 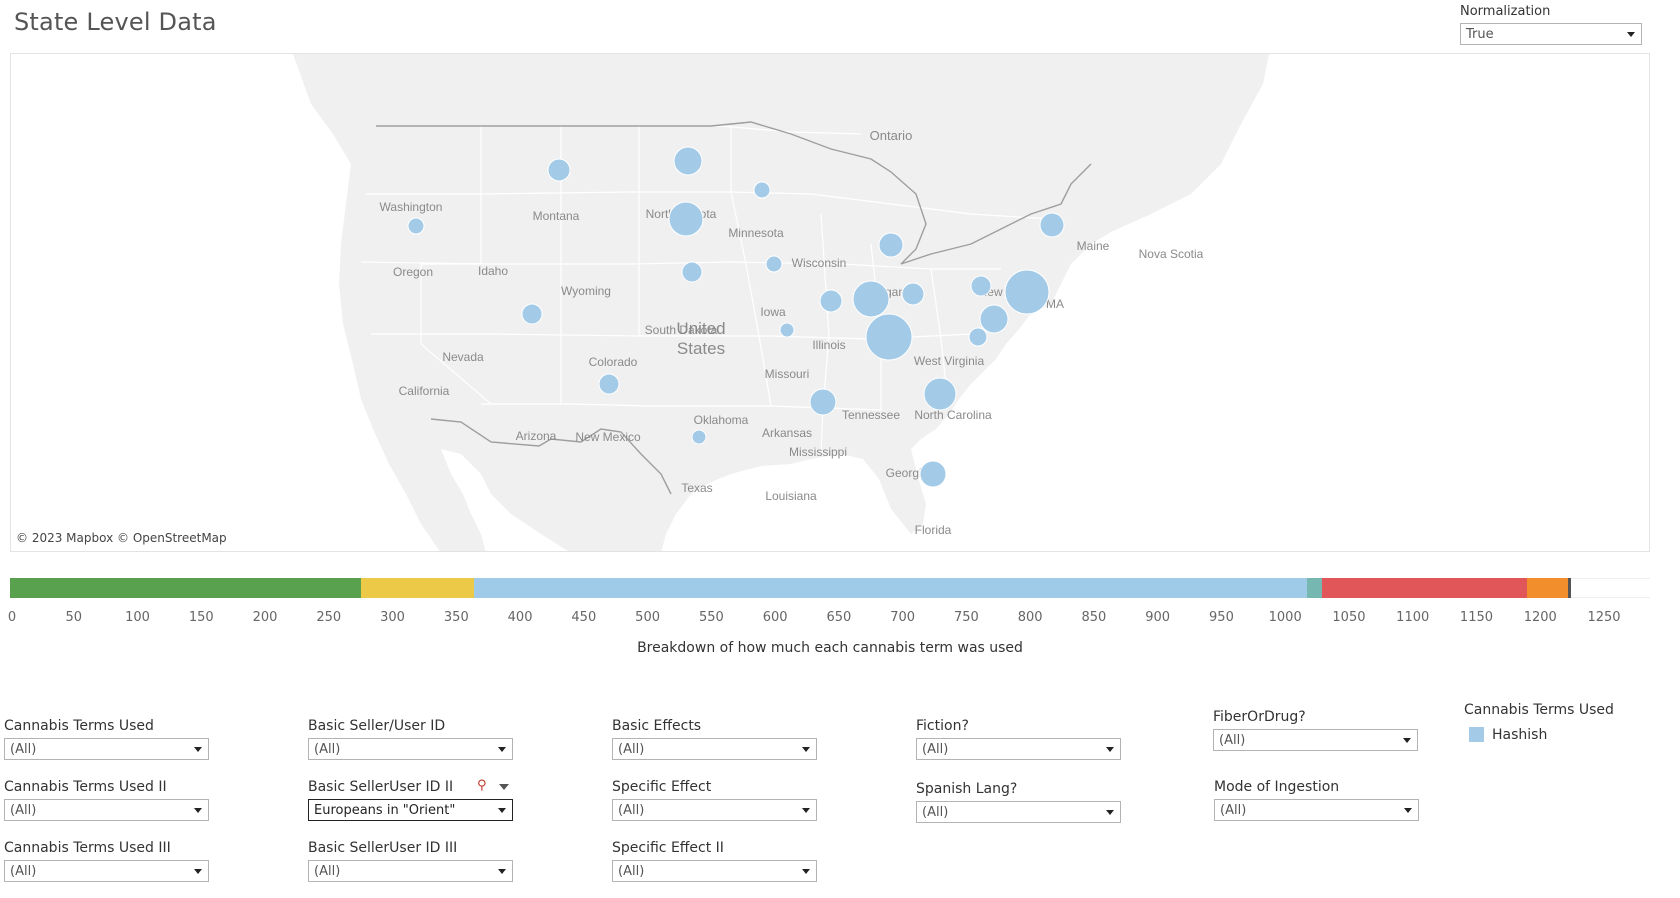 I want to click on map-label: Texas, so click(x=696, y=488).